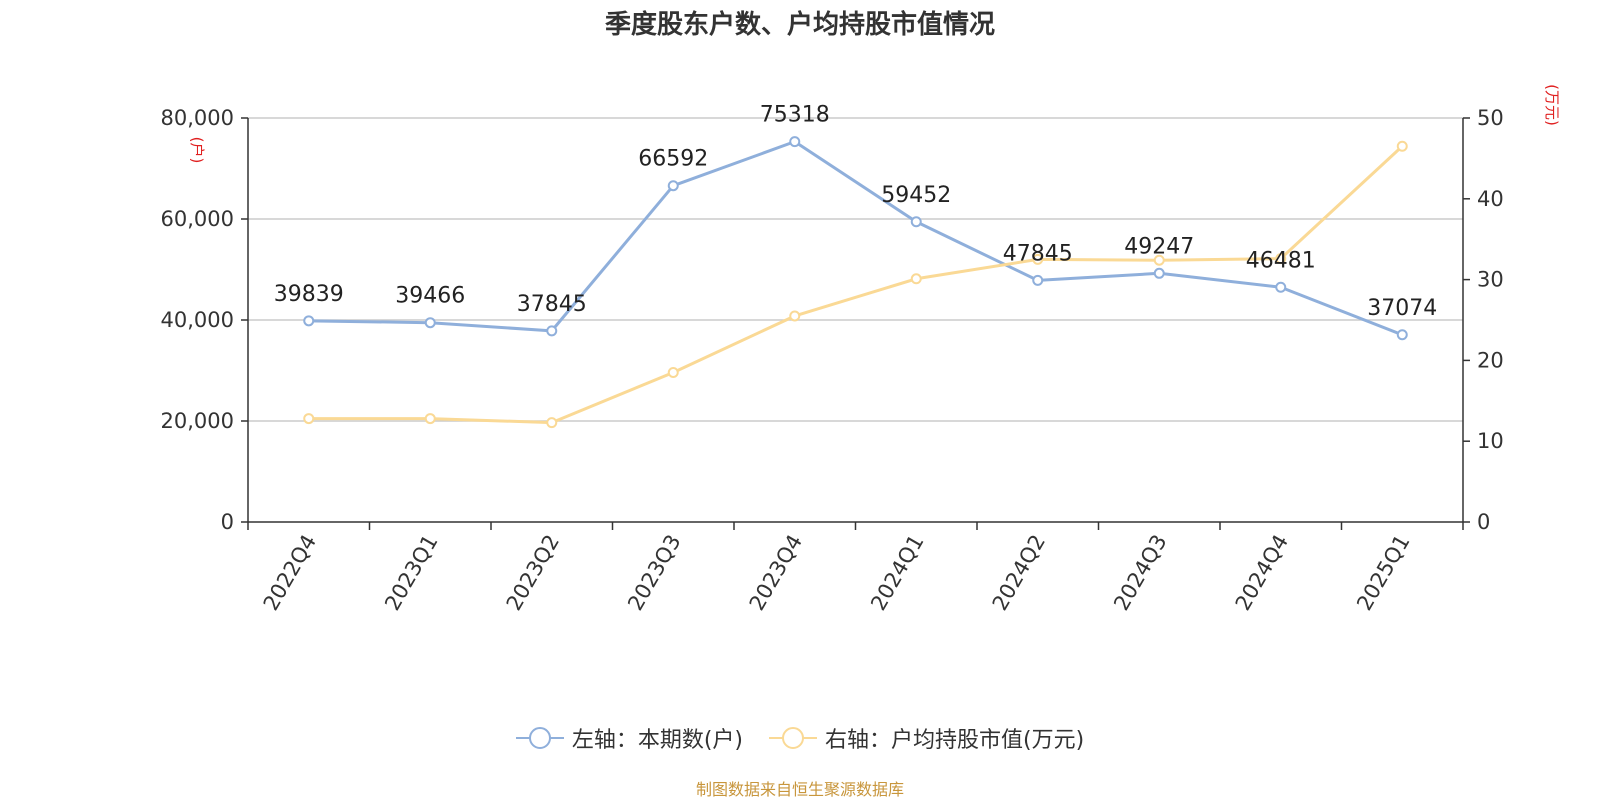 The height and width of the screenshot is (800, 1600). What do you see at coordinates (197, 421) in the screenshot?
I see `y-left-tick-label: 20,000` at bounding box center [197, 421].